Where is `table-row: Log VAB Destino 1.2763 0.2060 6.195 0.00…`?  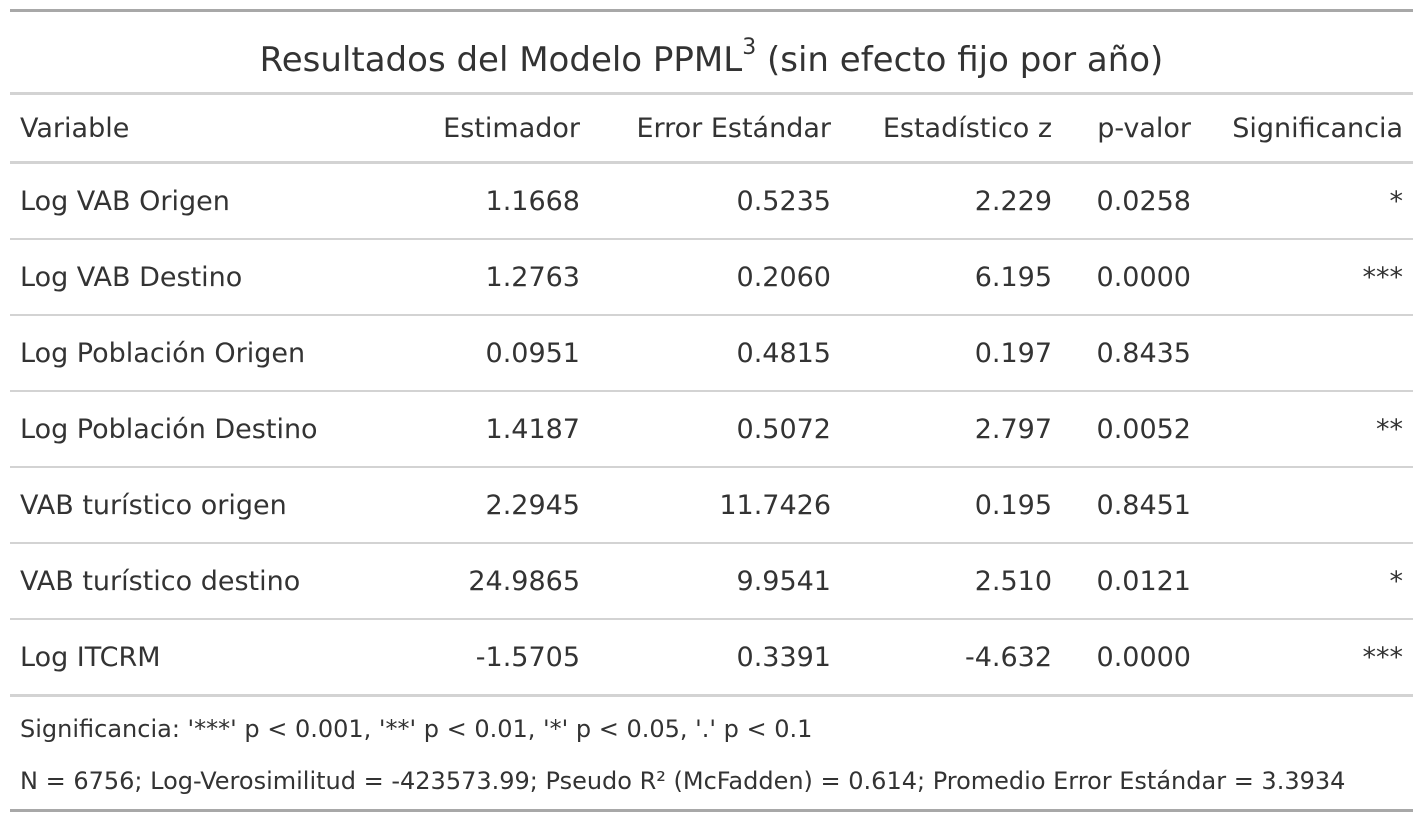
table-row: Log VAB Destino 1.2763 0.2060 6.195 0.00… is located at coordinates (711, 277).